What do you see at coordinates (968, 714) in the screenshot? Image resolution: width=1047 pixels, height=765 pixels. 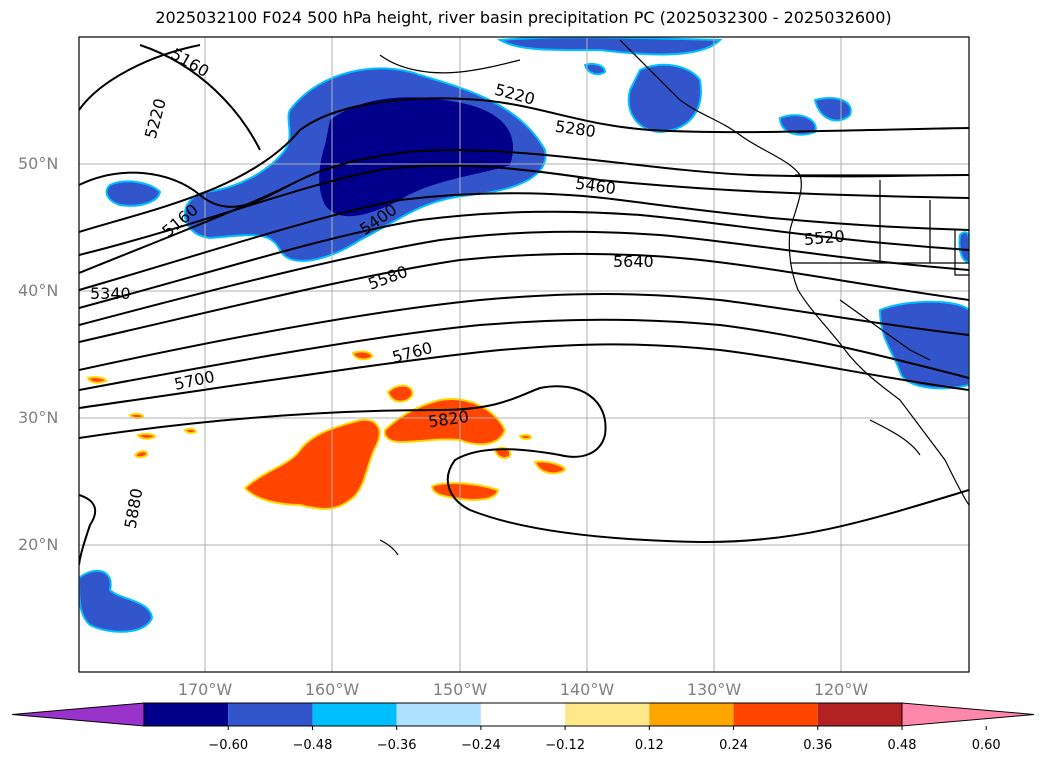 I see `colorbar-extend-high` at bounding box center [968, 714].